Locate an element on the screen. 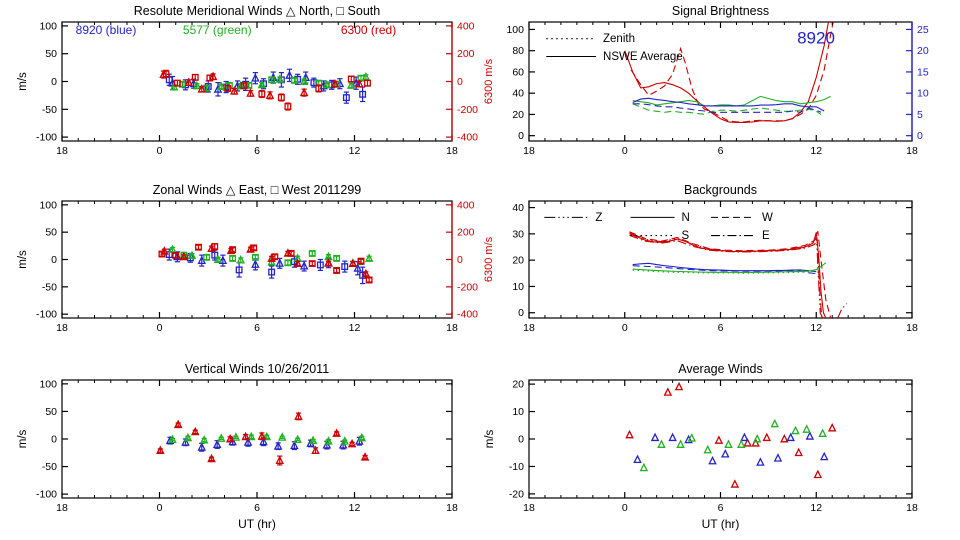  panel-backgrounds: 18 0 6 12 18 40 30 20 10 0 Backgrounds Z N W S E is located at coordinates (715, 258).